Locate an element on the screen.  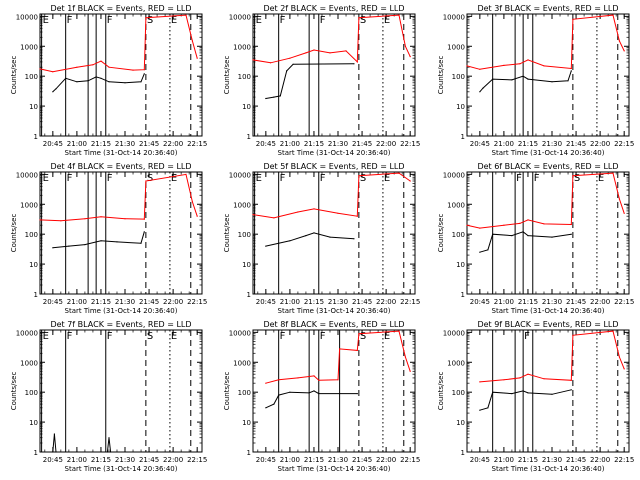
x-tick-label: 21:45 is located at coordinates (149, 302).